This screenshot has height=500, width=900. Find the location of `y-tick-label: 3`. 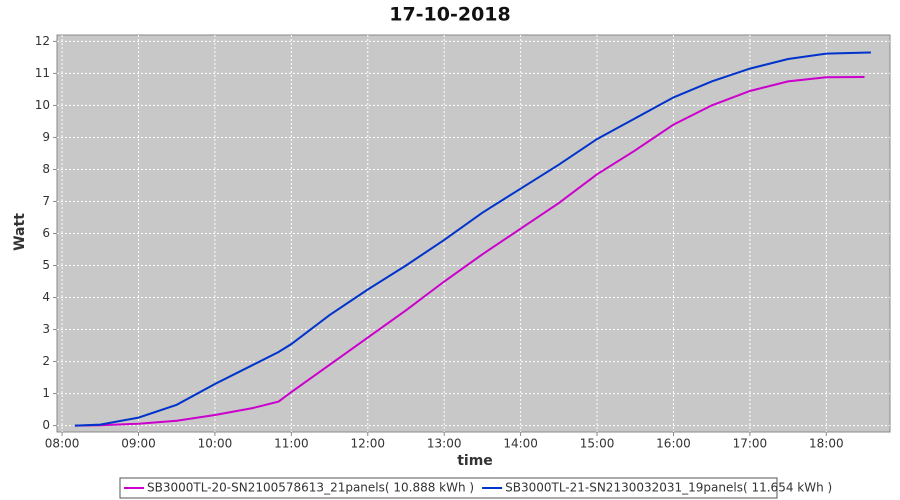

y-tick-label: 3 is located at coordinates (46, 329).